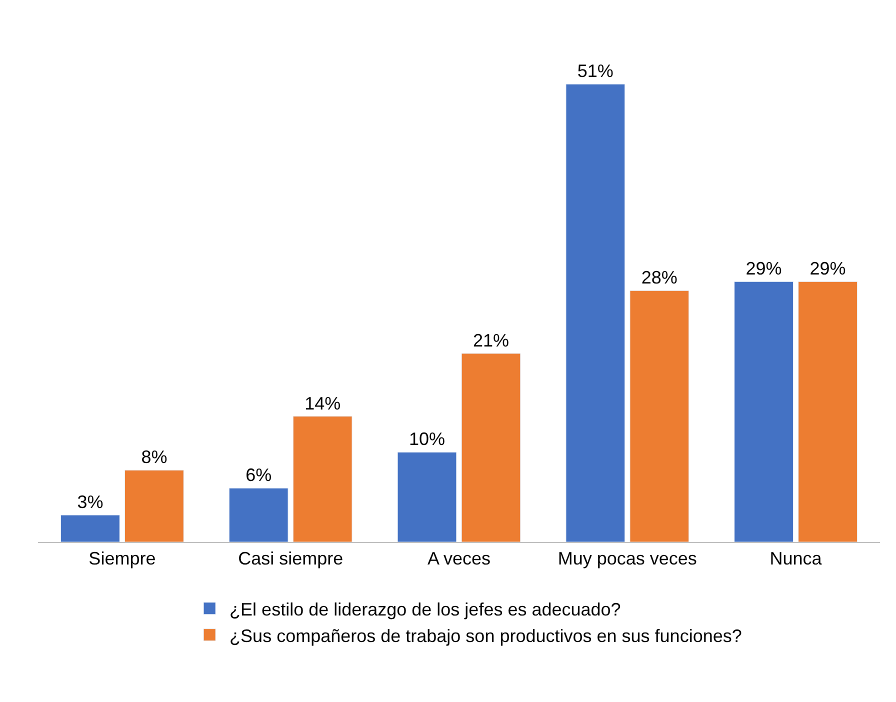  Describe the element at coordinates (796, 558) in the screenshot. I see `x-tick-label: Nunca` at that location.